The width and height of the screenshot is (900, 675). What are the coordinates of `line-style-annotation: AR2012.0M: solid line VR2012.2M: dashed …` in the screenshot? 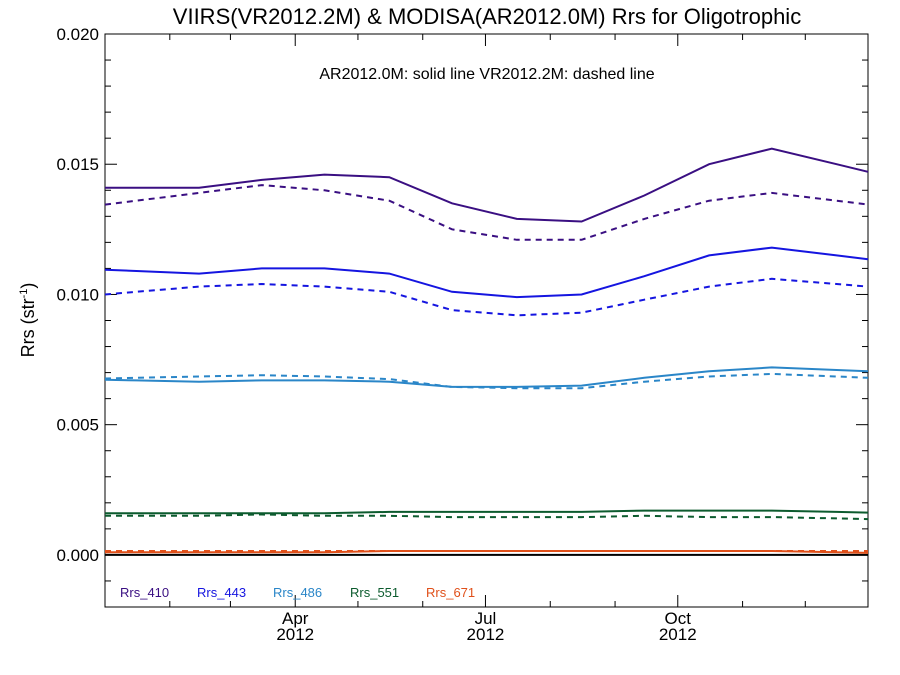 It's located at (486, 74).